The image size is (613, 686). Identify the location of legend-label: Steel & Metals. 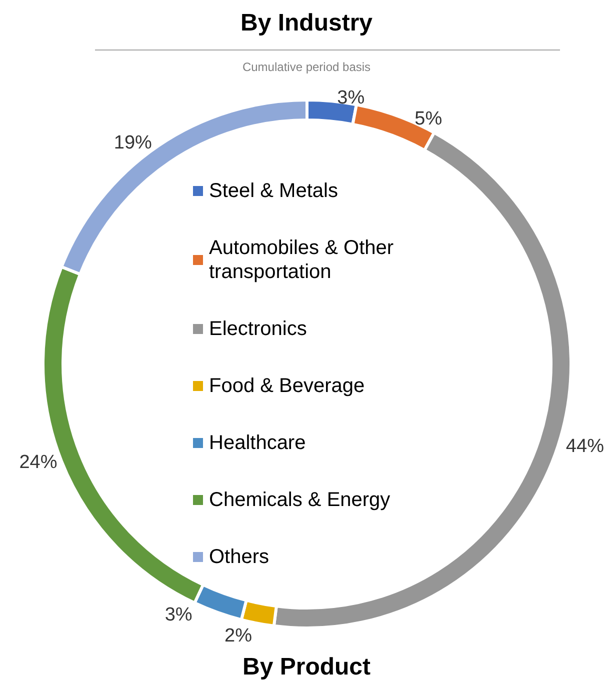
(273, 191).